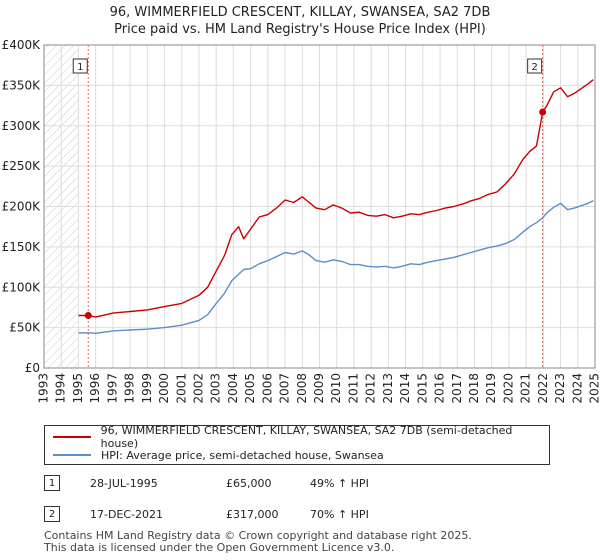 This screenshot has height=560, width=600. I want to click on y-tick-label: £50K, so click(25, 328).